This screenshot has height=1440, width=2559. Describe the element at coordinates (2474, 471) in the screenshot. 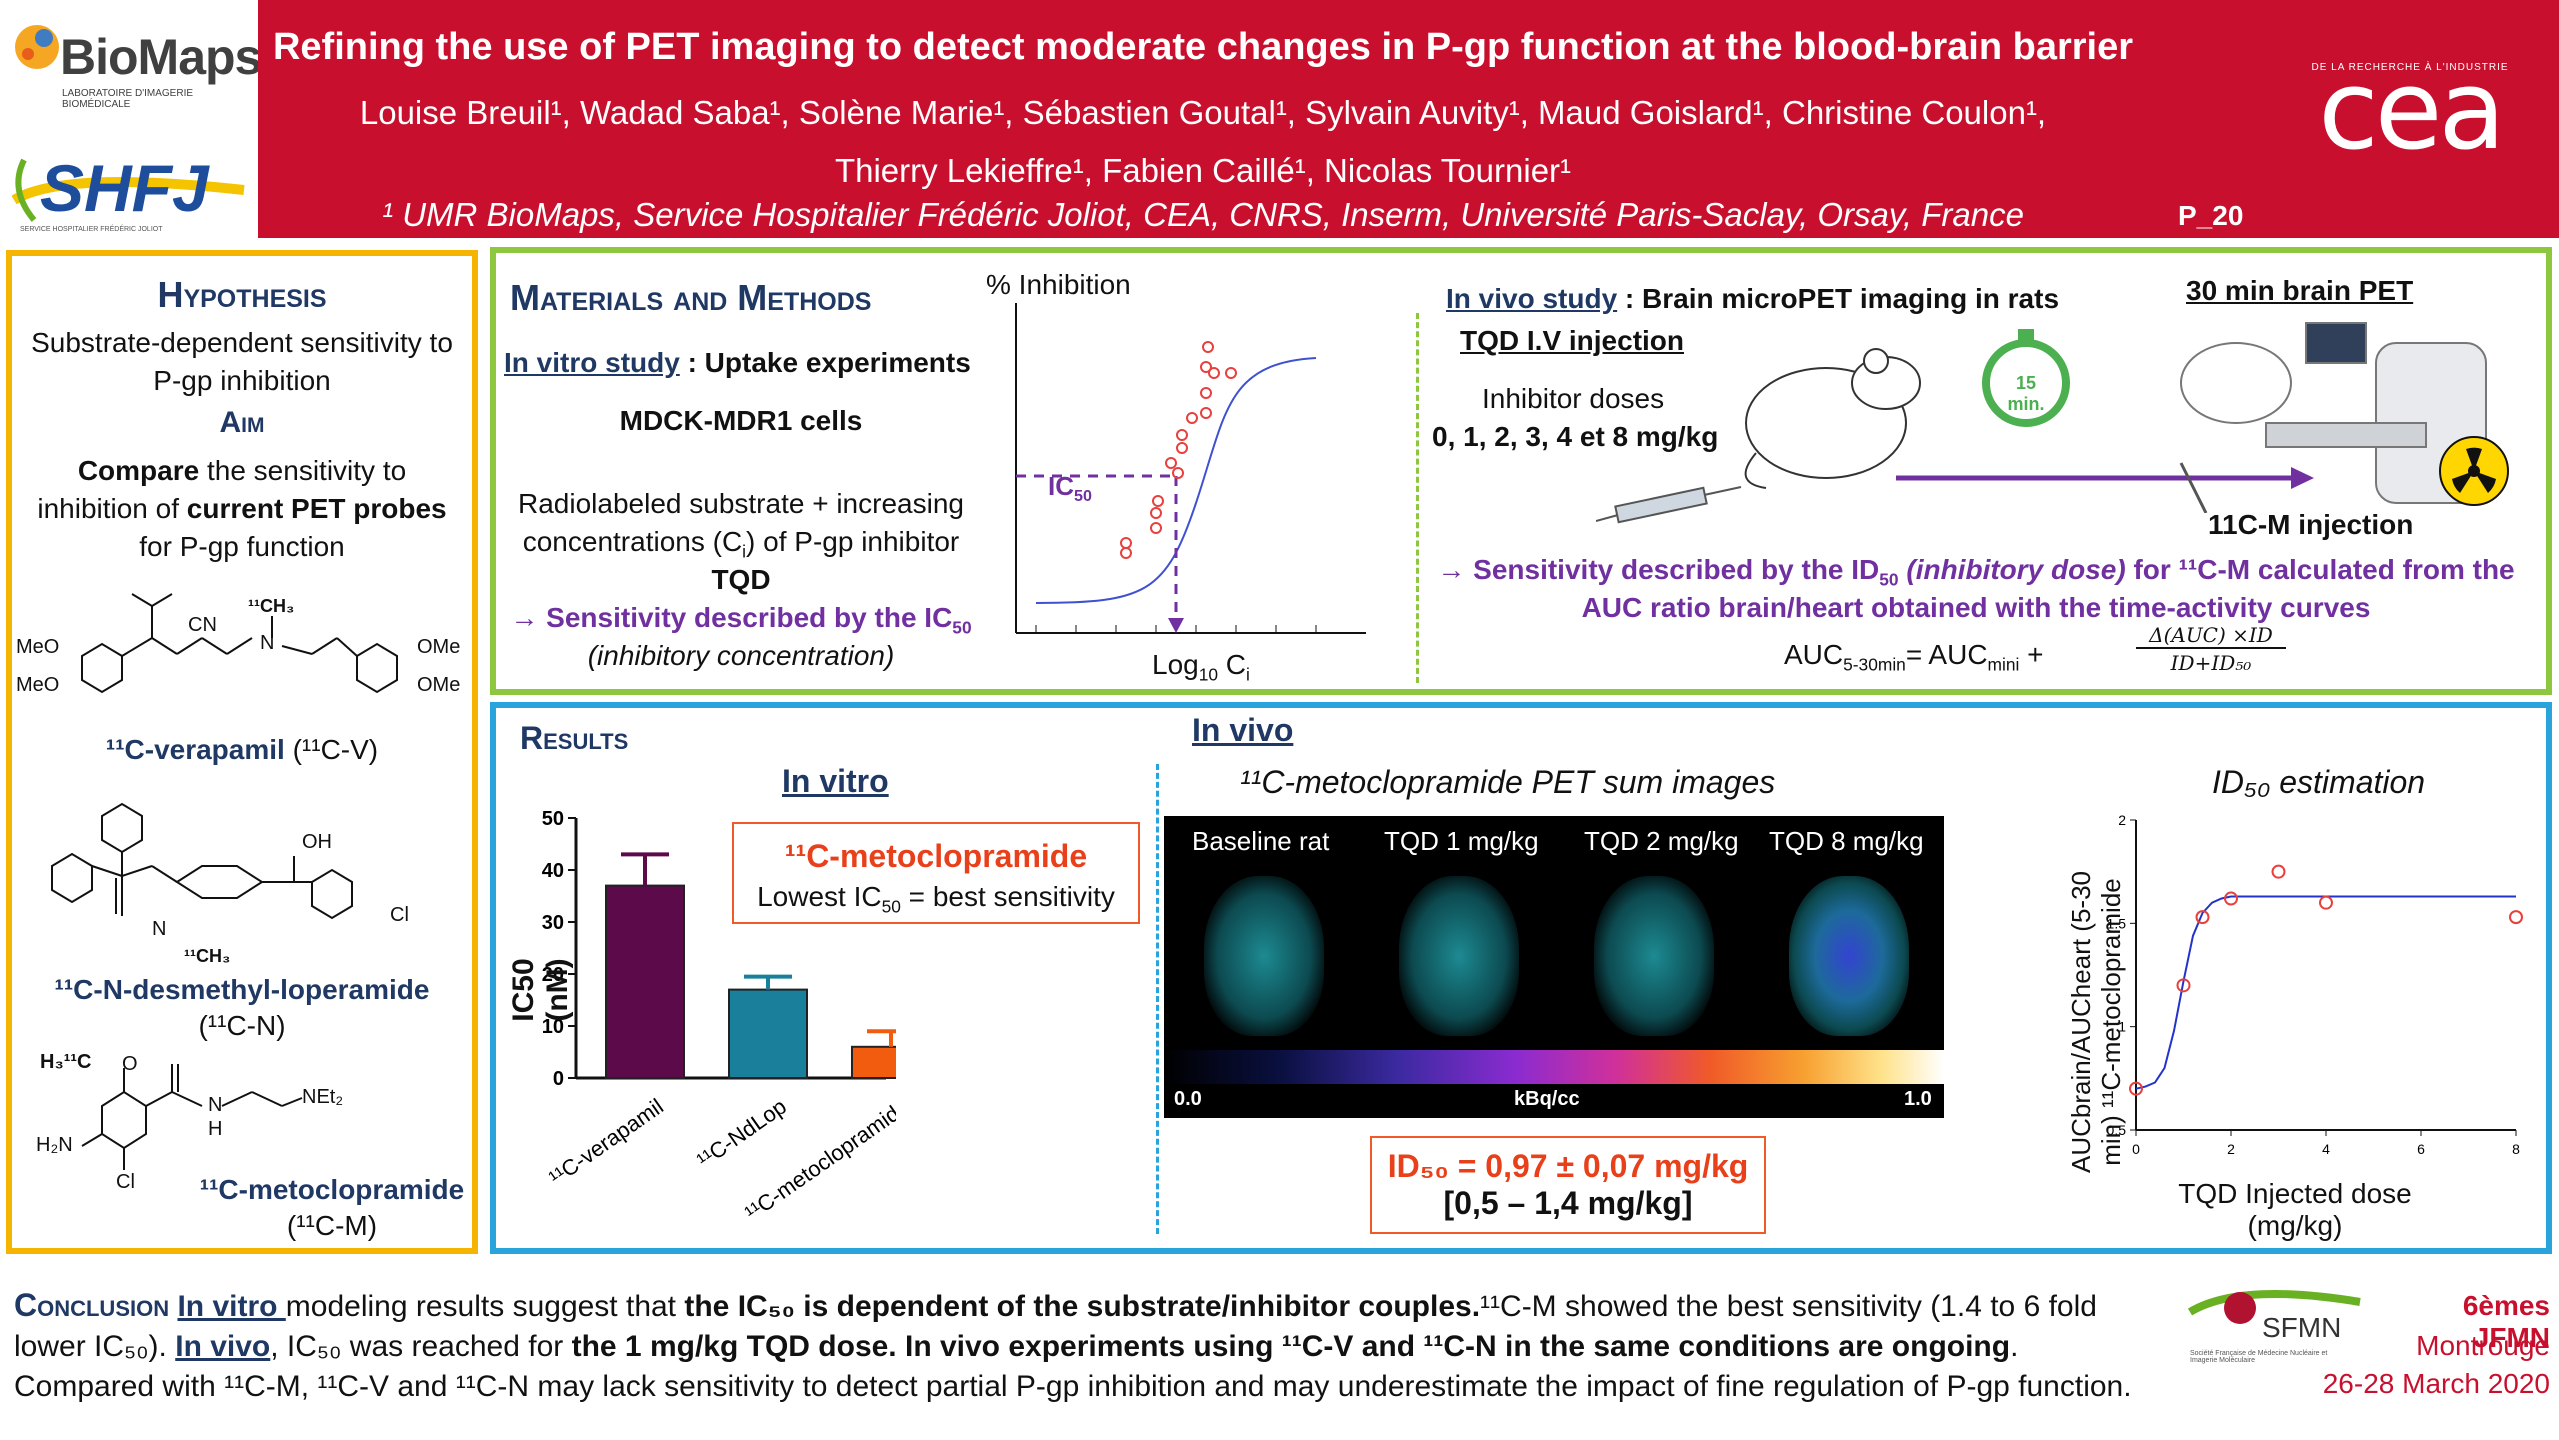

I see `radioactive-icon` at that location.